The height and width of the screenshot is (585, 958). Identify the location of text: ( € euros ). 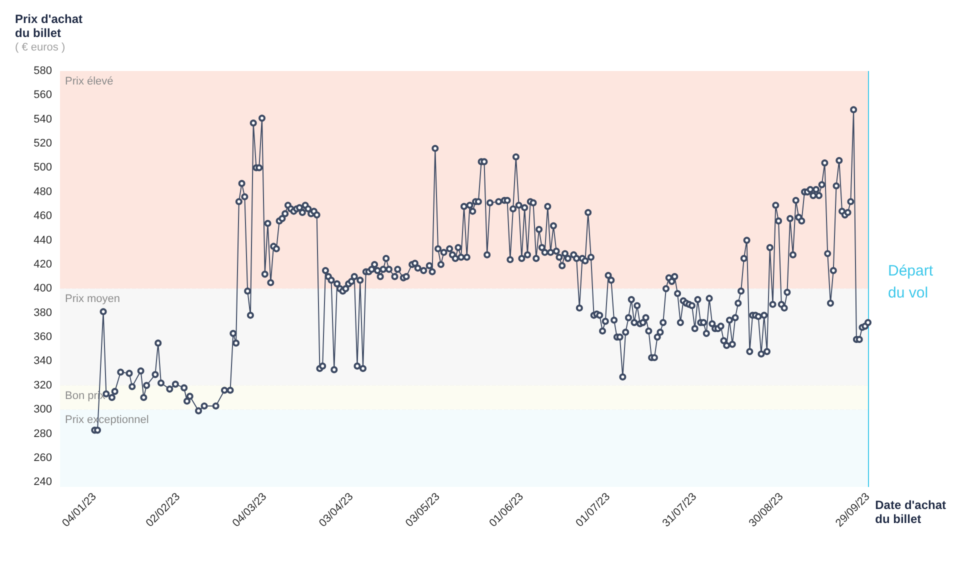
(40, 48).